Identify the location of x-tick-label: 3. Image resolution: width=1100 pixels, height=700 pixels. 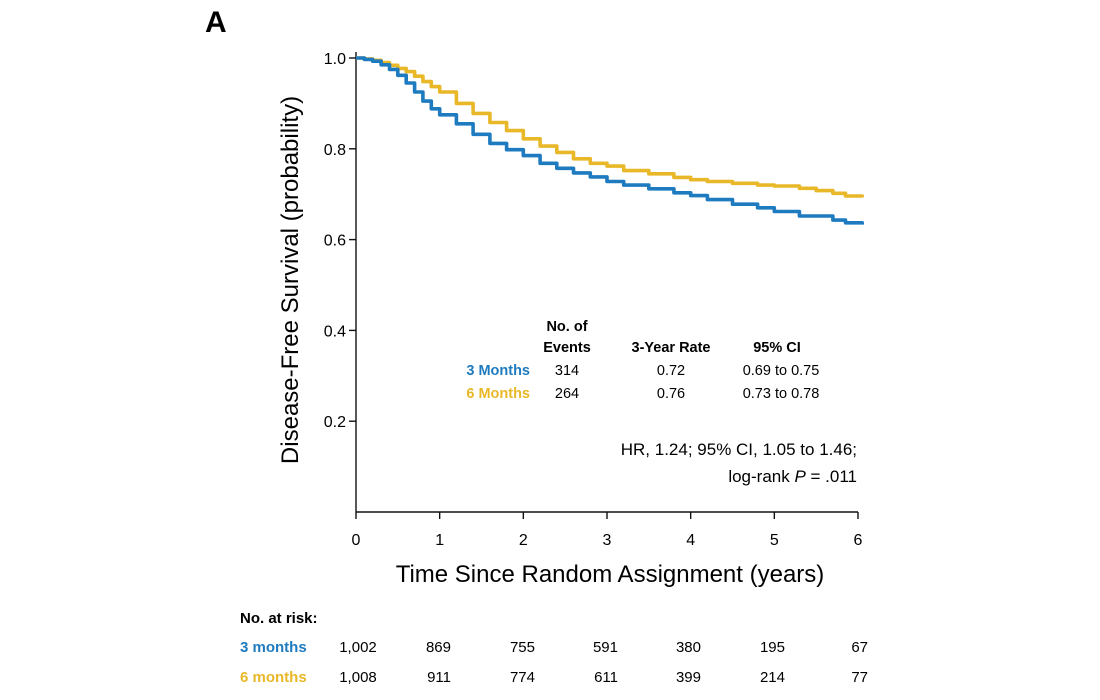
(607, 540).